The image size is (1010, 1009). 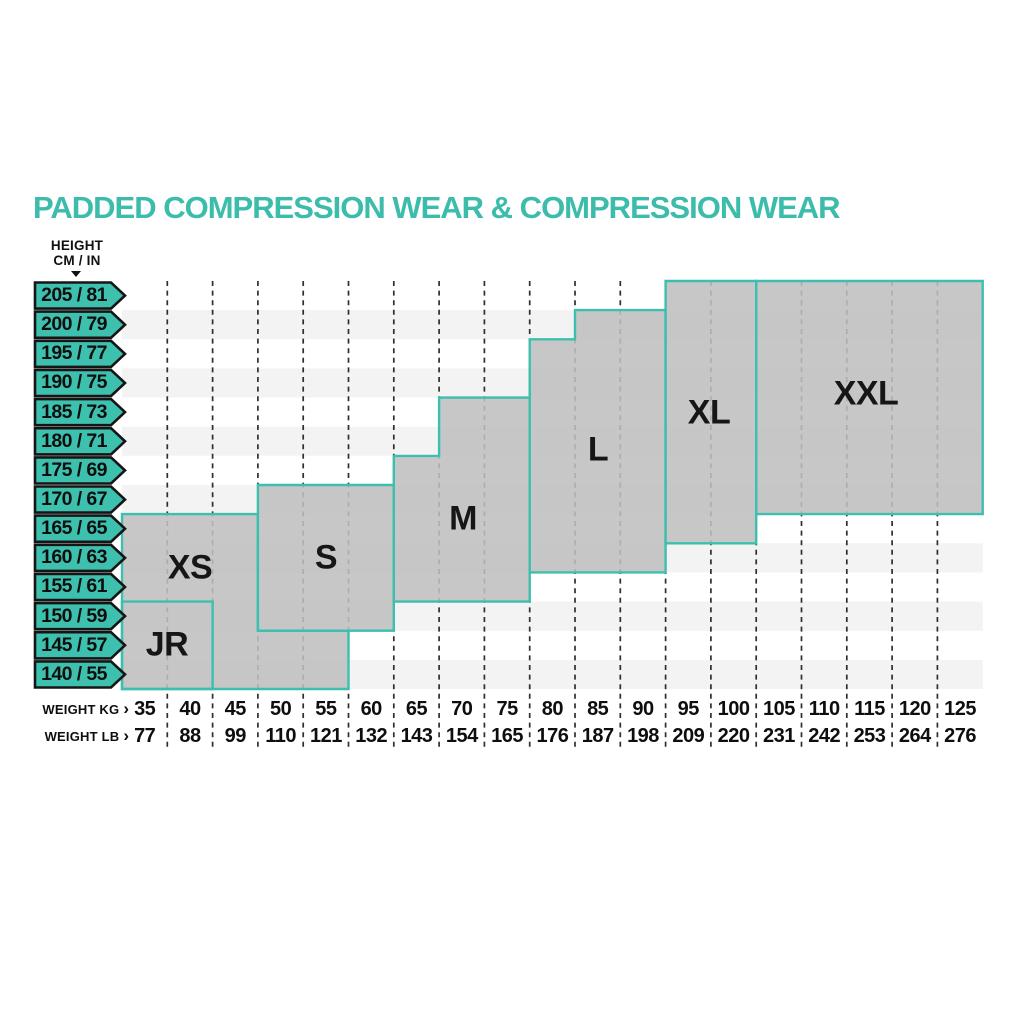 I want to click on weight-kg-tick: 60, so click(x=371, y=709).